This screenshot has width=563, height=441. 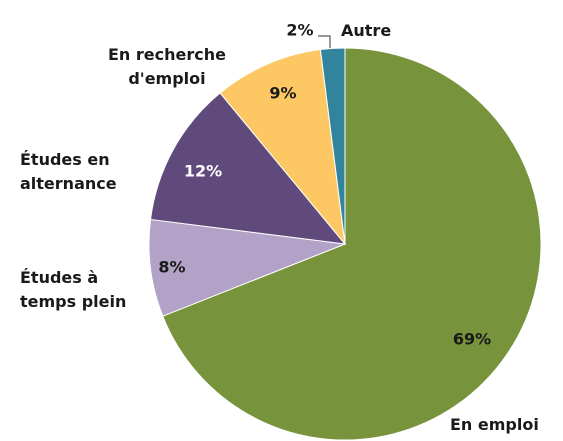 What do you see at coordinates (472, 339) in the screenshot?
I see `value-label: 69%` at bounding box center [472, 339].